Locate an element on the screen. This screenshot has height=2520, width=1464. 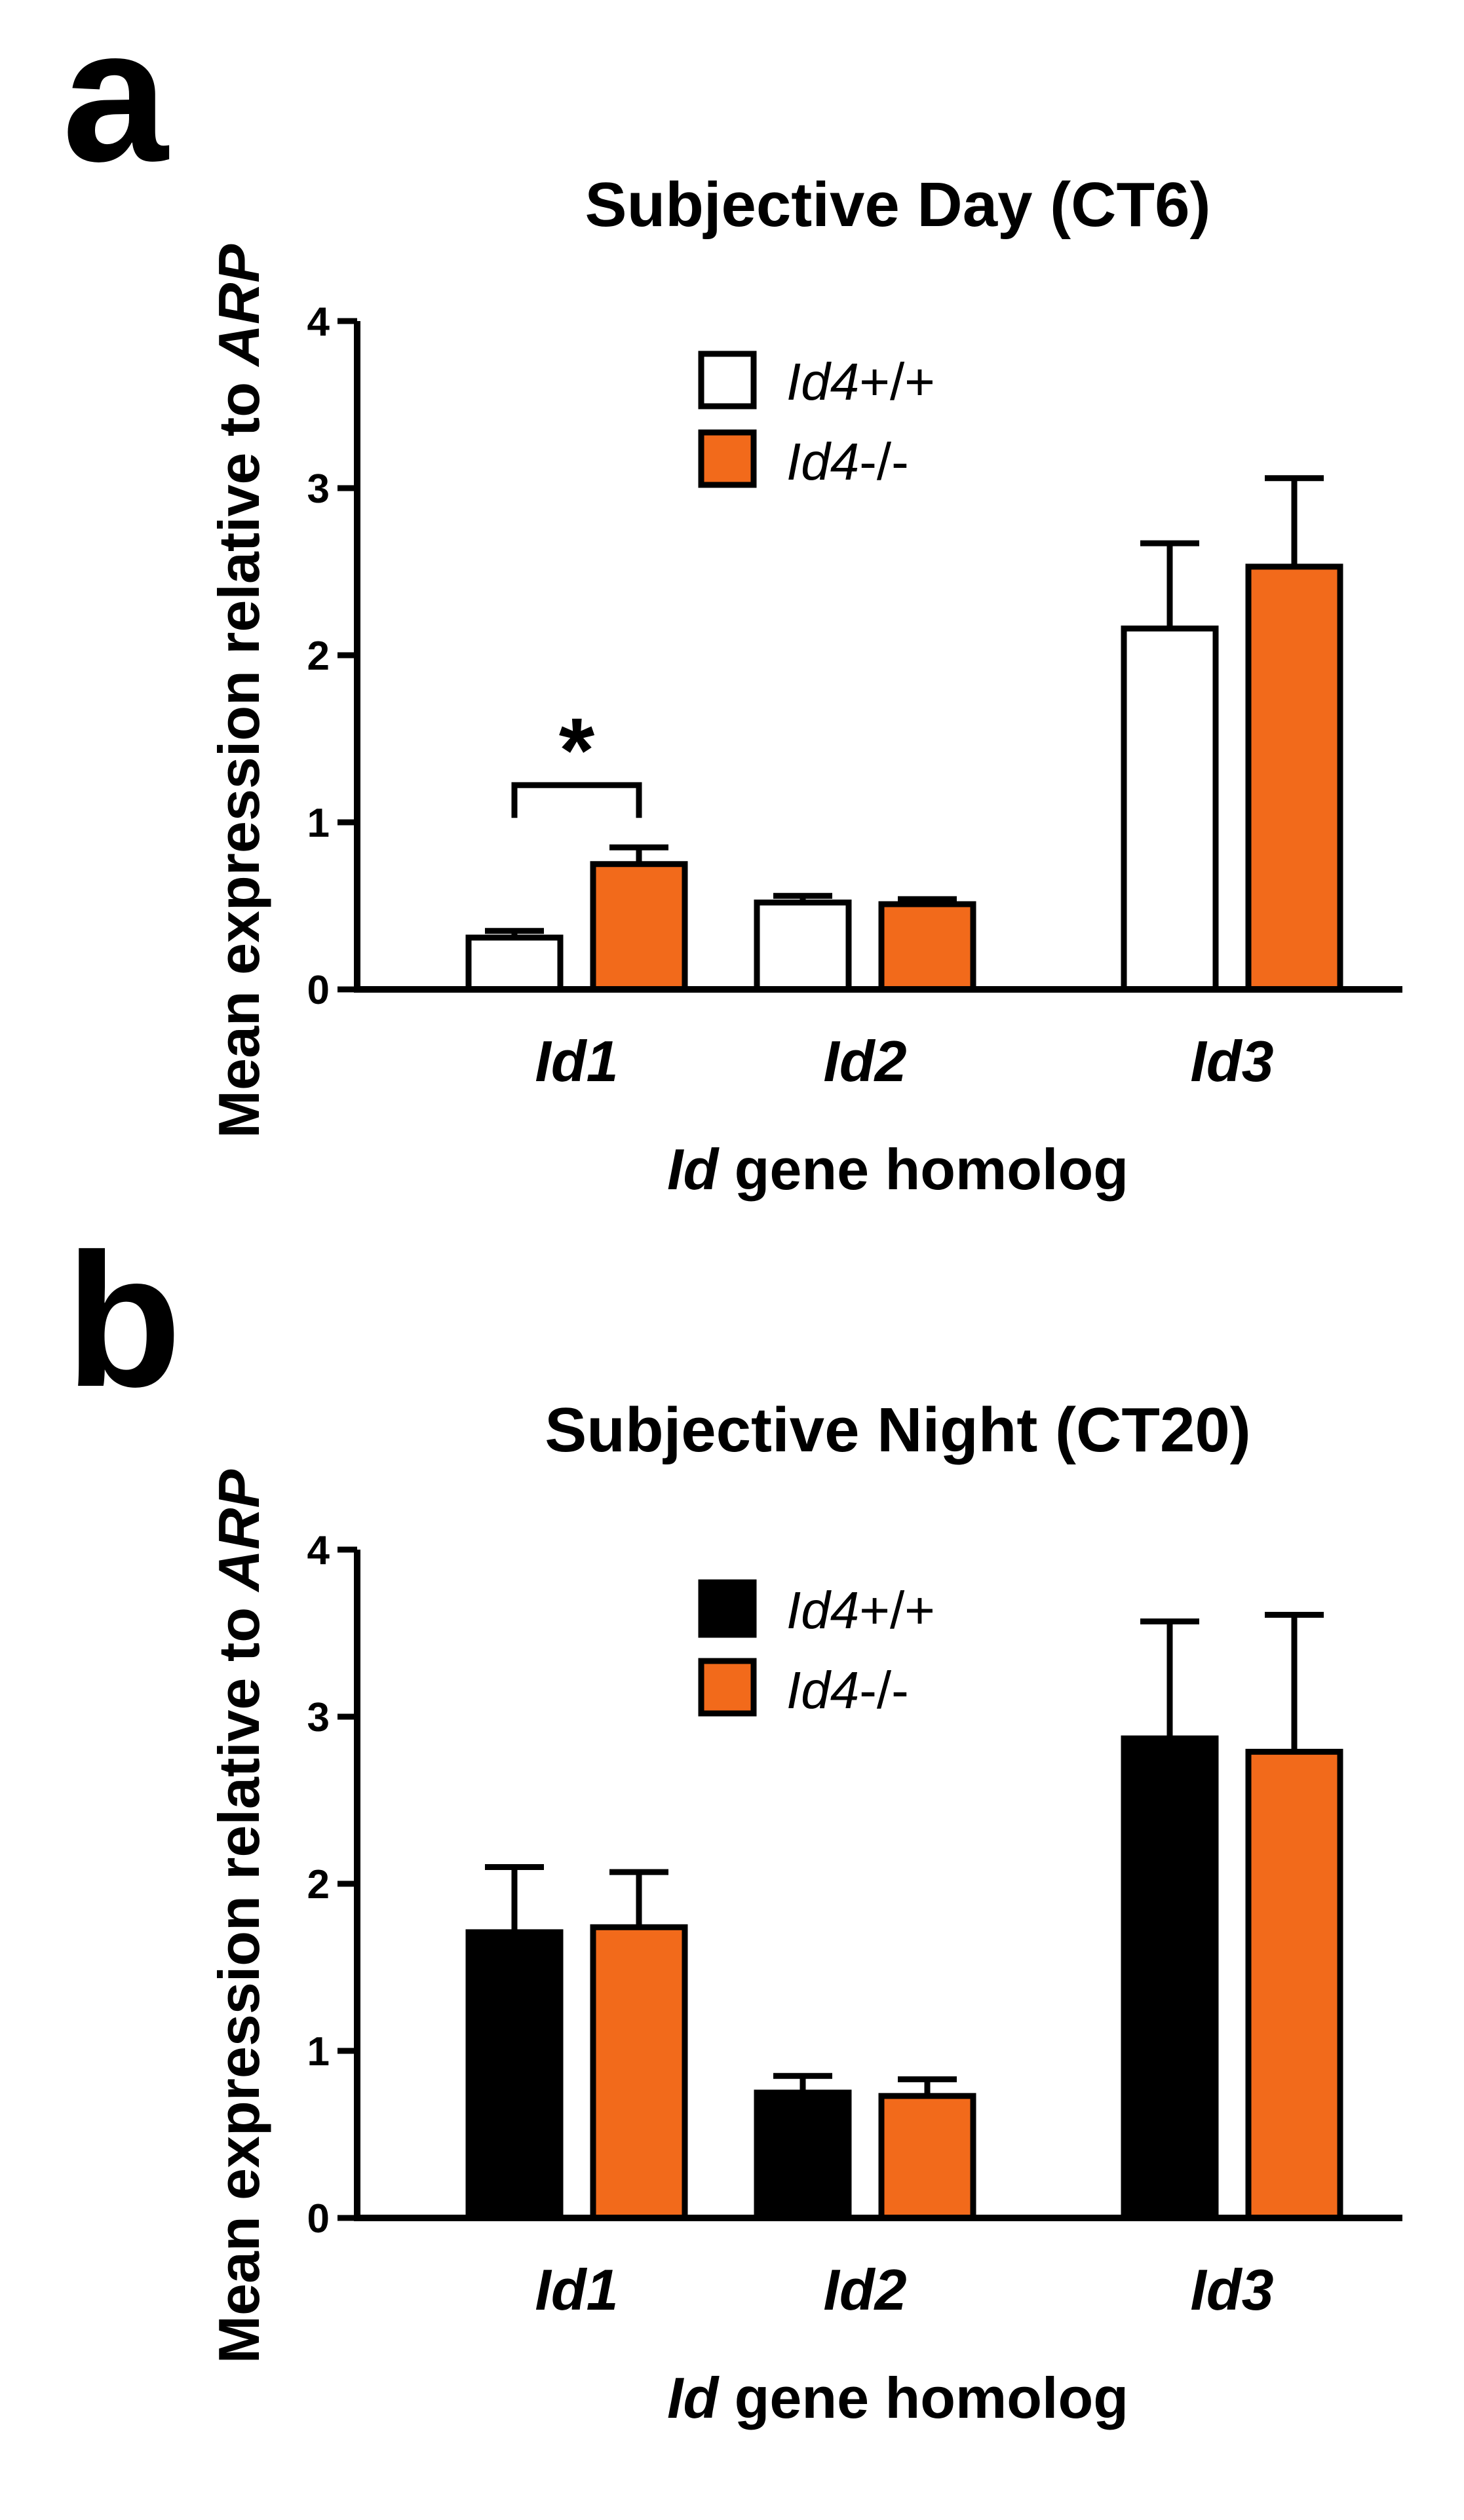
panel-a-letter: a is located at coordinates (115, 100).